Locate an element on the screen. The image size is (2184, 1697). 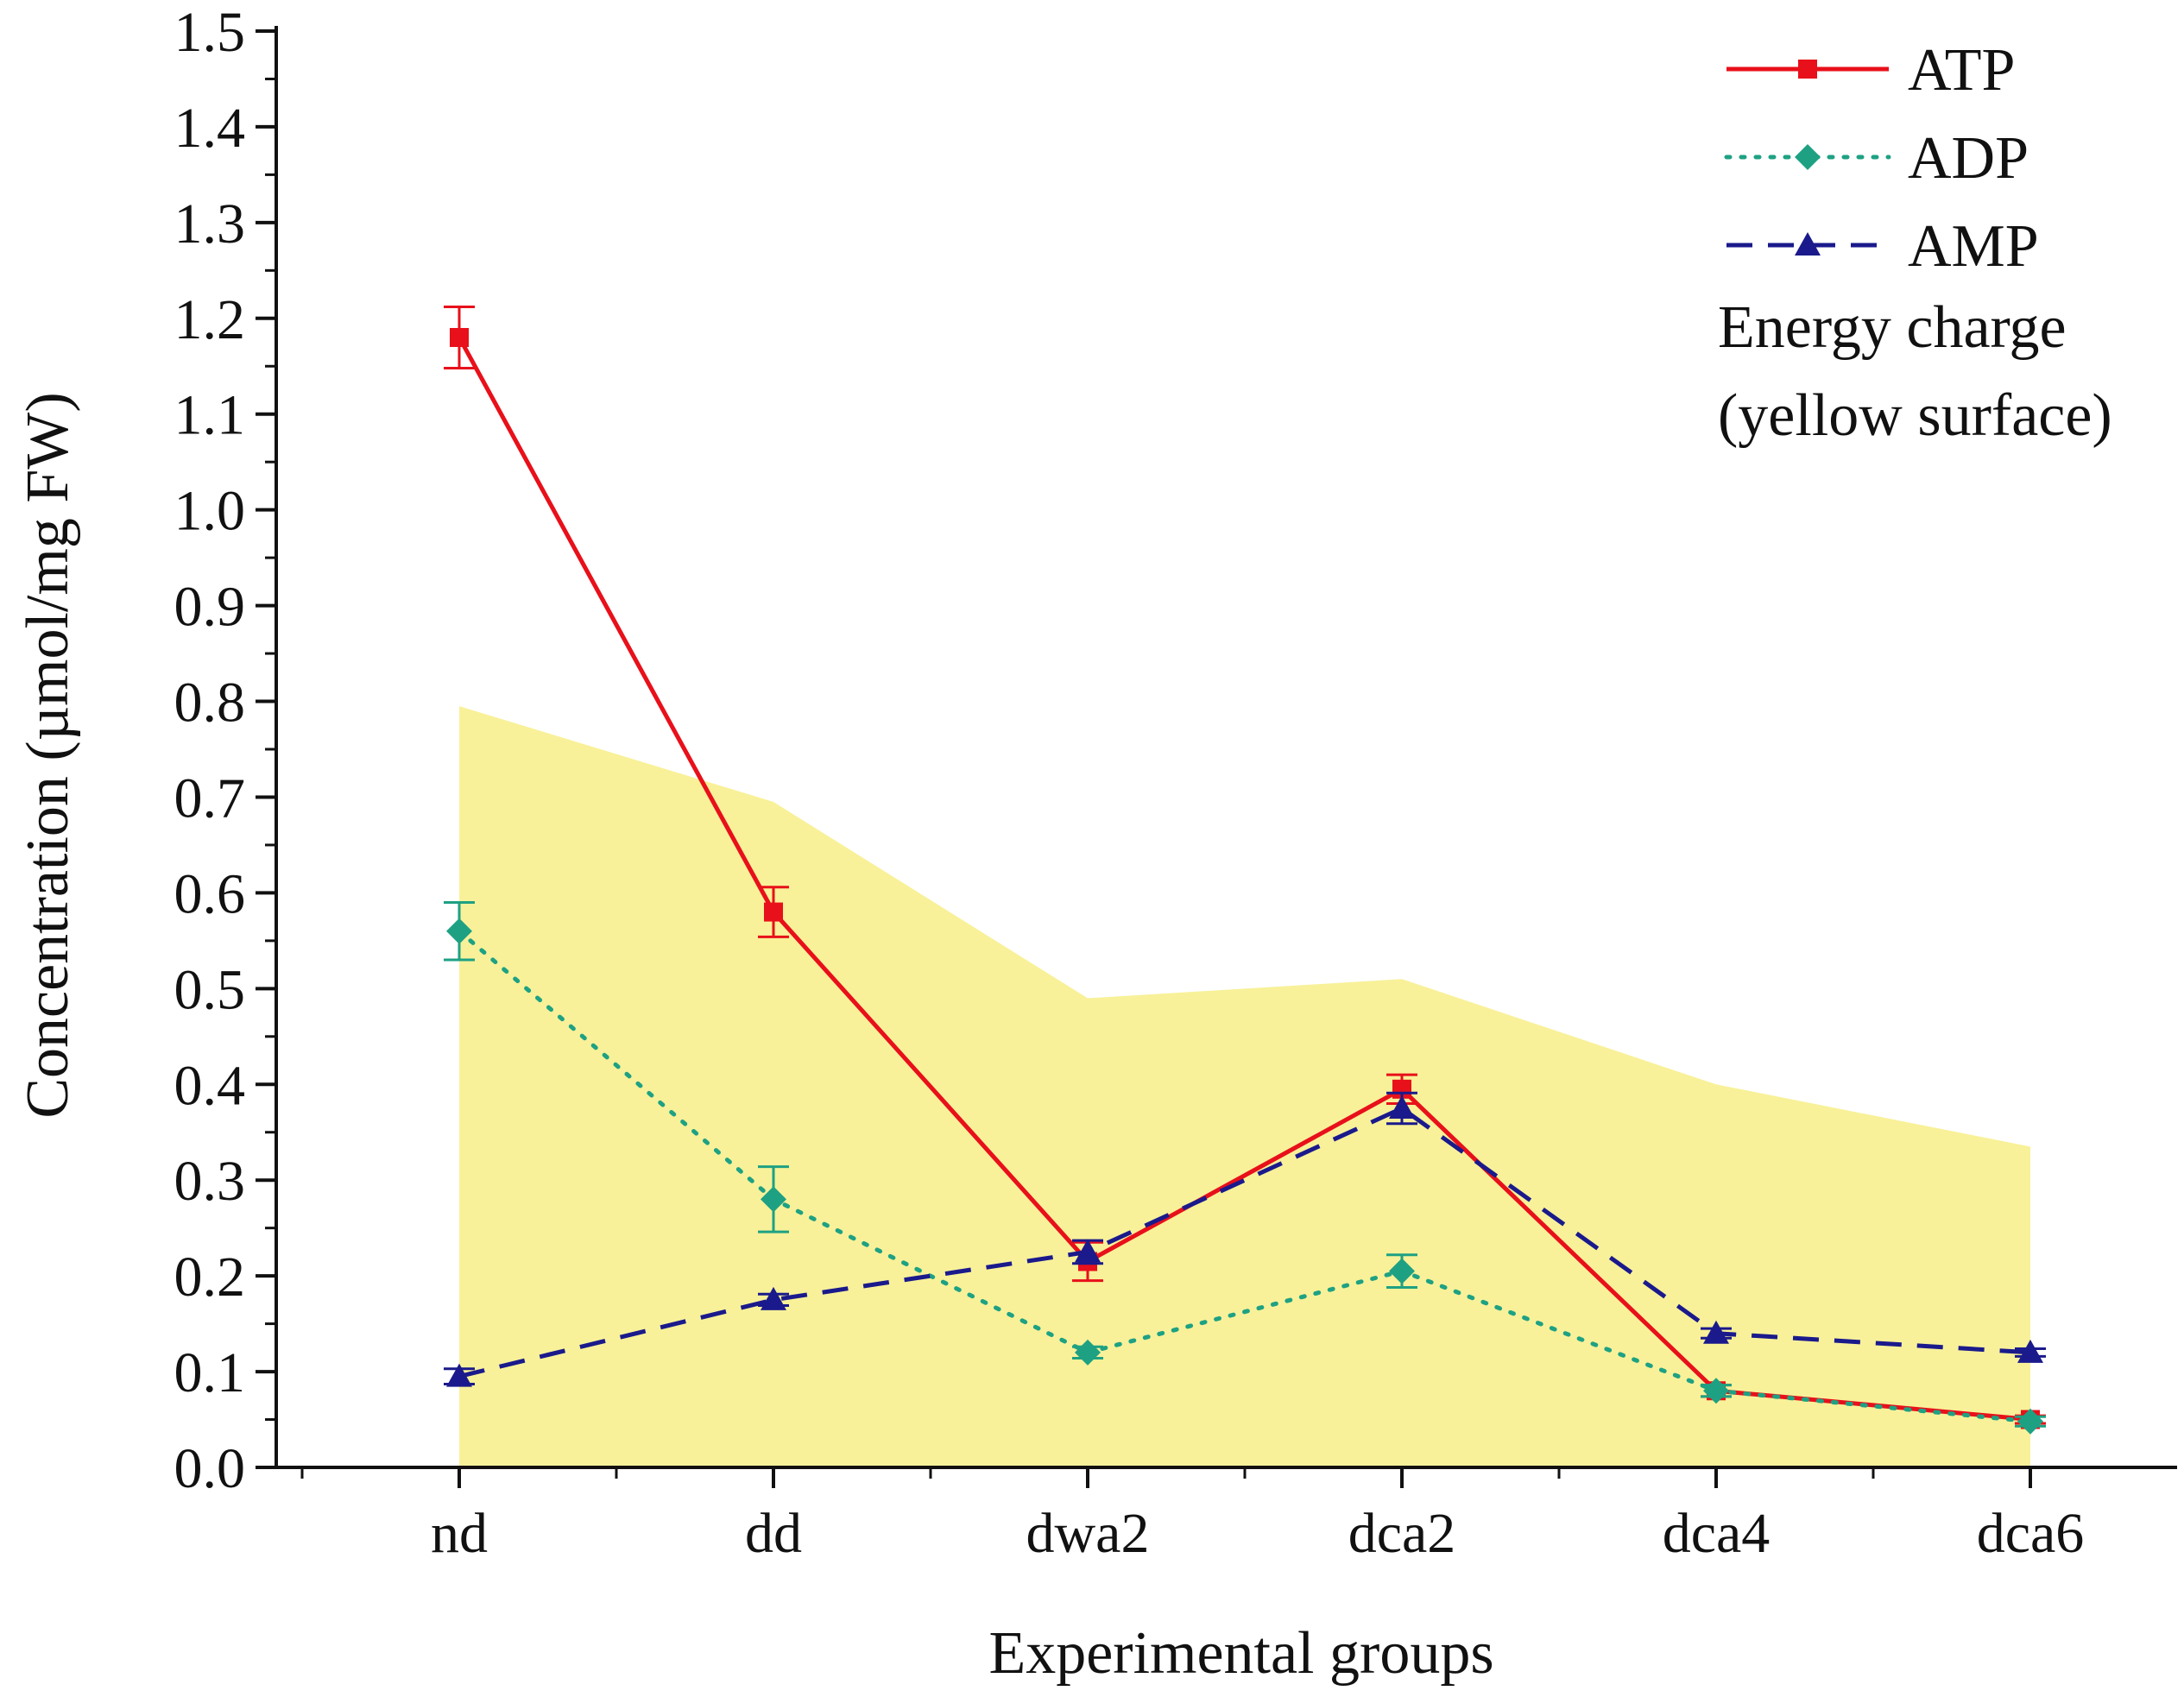
y-tick-label: 0.3 is located at coordinates (210, 1181).